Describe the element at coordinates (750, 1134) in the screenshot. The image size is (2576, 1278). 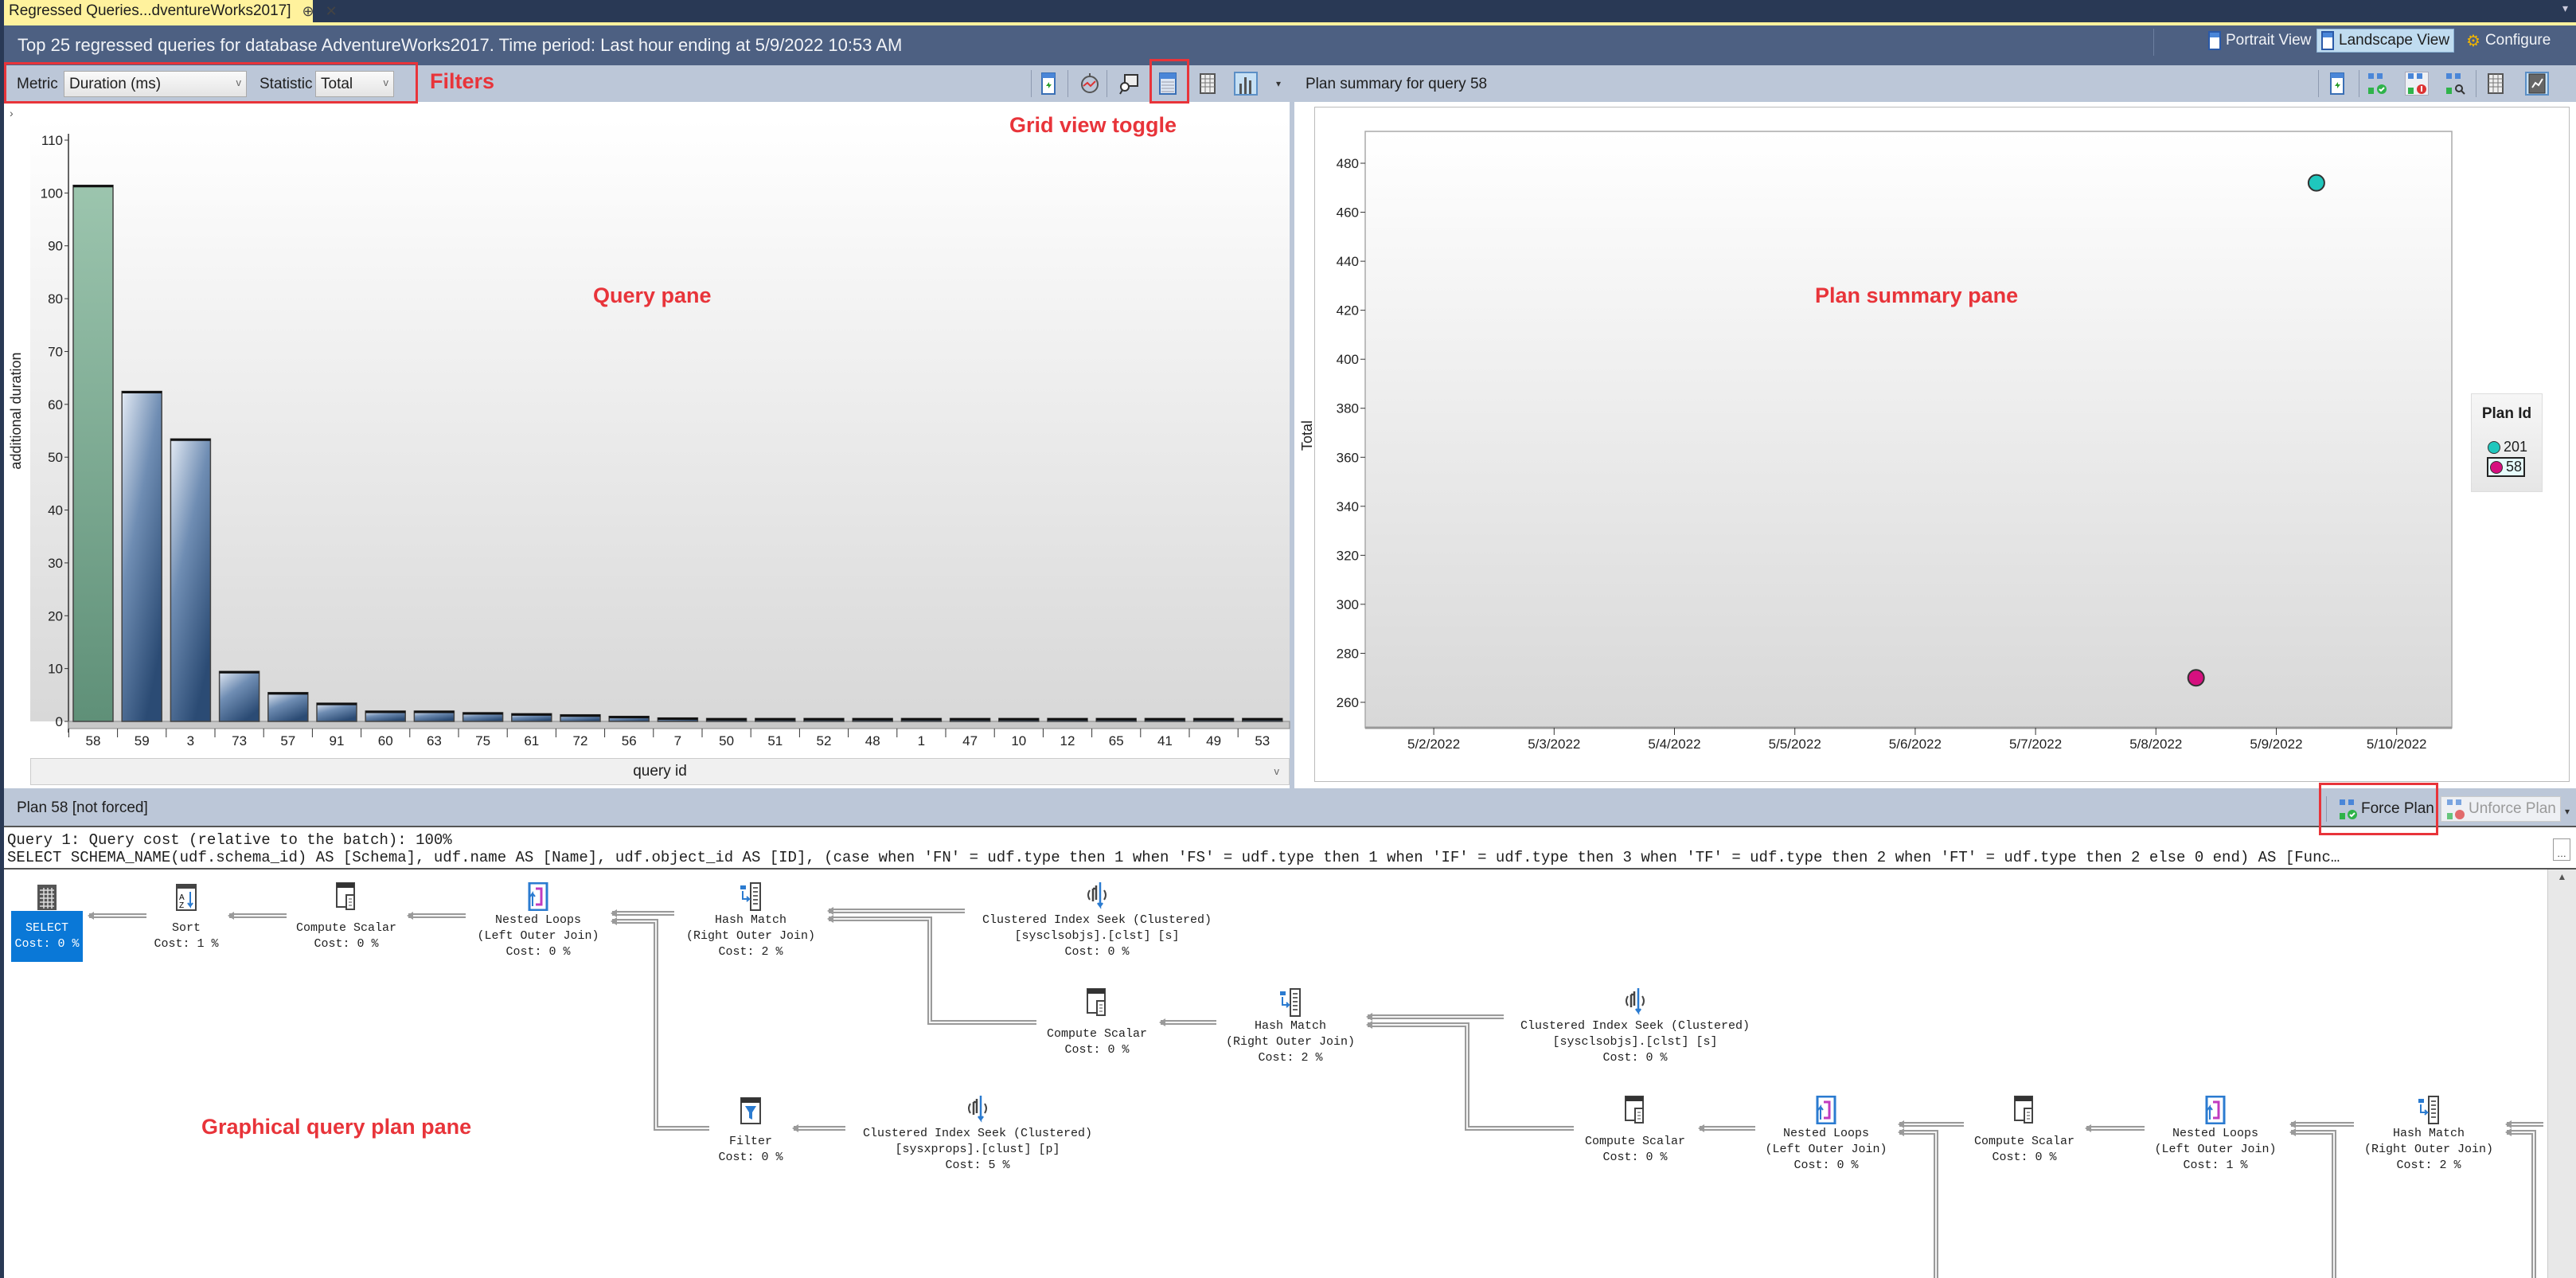
I see `plan-node-filter: Filter Cost: 0 %` at that location.